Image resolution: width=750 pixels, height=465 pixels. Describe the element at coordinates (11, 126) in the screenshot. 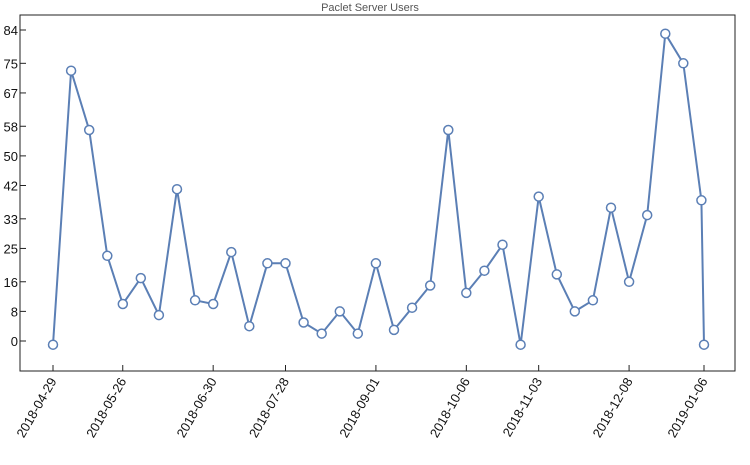

I see `y-tick-label: 58` at that location.